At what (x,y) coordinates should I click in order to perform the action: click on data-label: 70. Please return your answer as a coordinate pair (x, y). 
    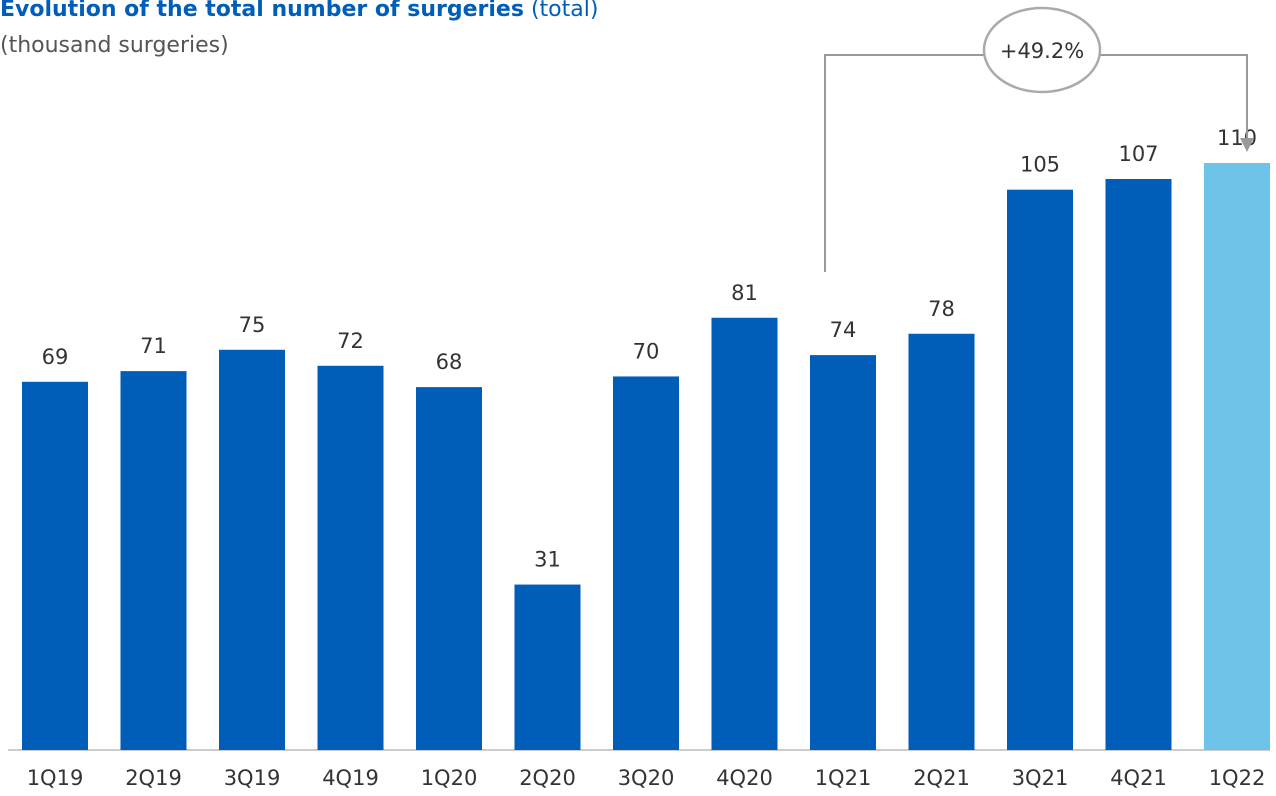
    Looking at the image, I should click on (646, 351).